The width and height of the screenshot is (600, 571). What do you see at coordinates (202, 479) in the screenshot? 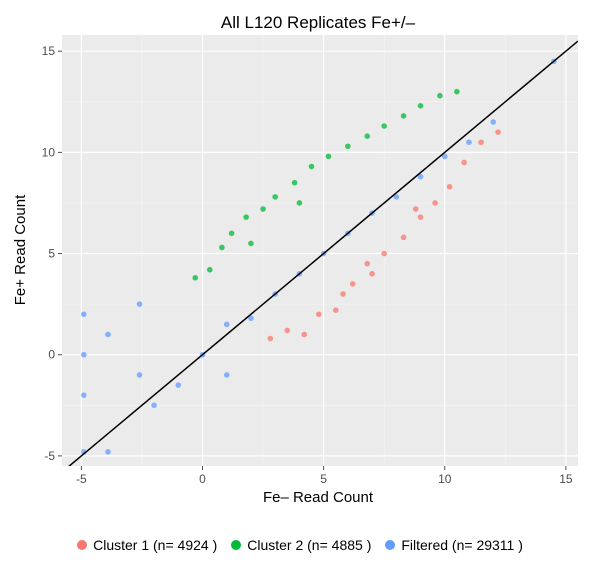
I see `x-tick-label: 0` at bounding box center [202, 479].